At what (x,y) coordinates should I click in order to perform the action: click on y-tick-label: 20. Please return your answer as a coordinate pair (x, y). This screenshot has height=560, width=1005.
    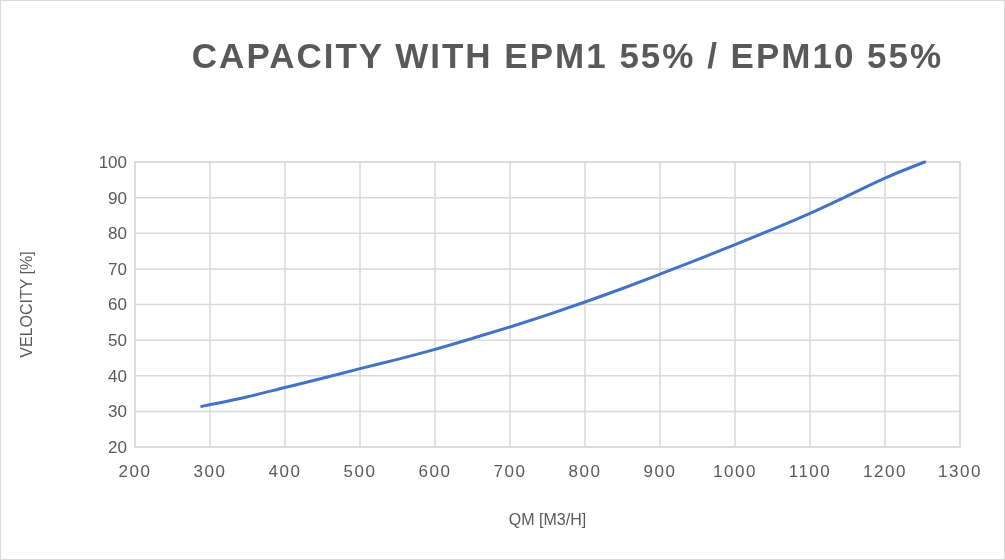
    Looking at the image, I should click on (117, 447).